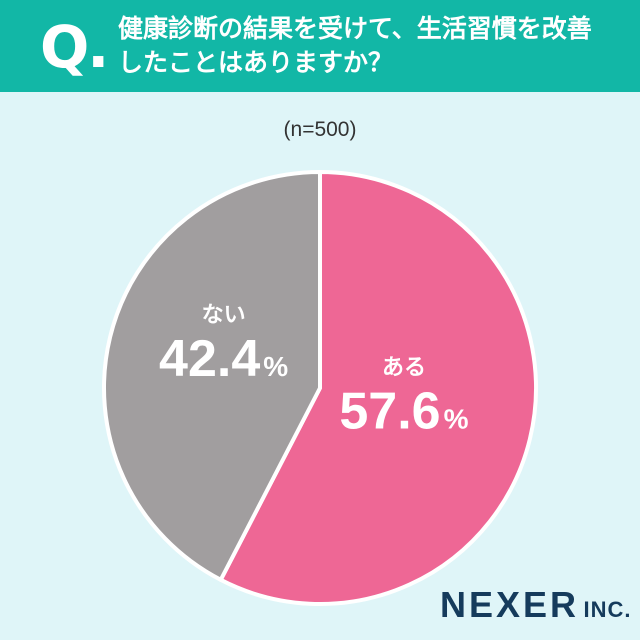  Describe the element at coordinates (320, 129) in the screenshot. I see `sample-size: (n=500)` at that location.